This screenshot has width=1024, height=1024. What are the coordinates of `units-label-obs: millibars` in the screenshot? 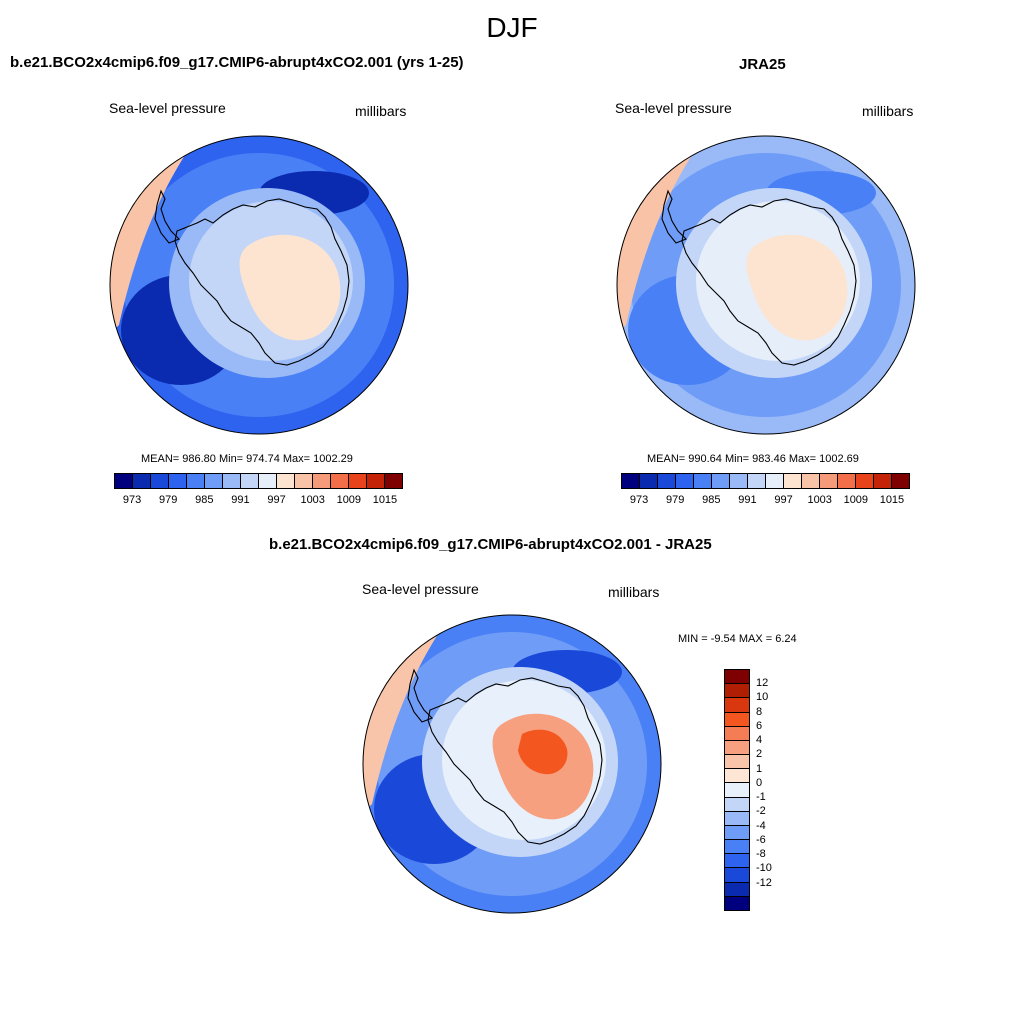 It's located at (888, 111).